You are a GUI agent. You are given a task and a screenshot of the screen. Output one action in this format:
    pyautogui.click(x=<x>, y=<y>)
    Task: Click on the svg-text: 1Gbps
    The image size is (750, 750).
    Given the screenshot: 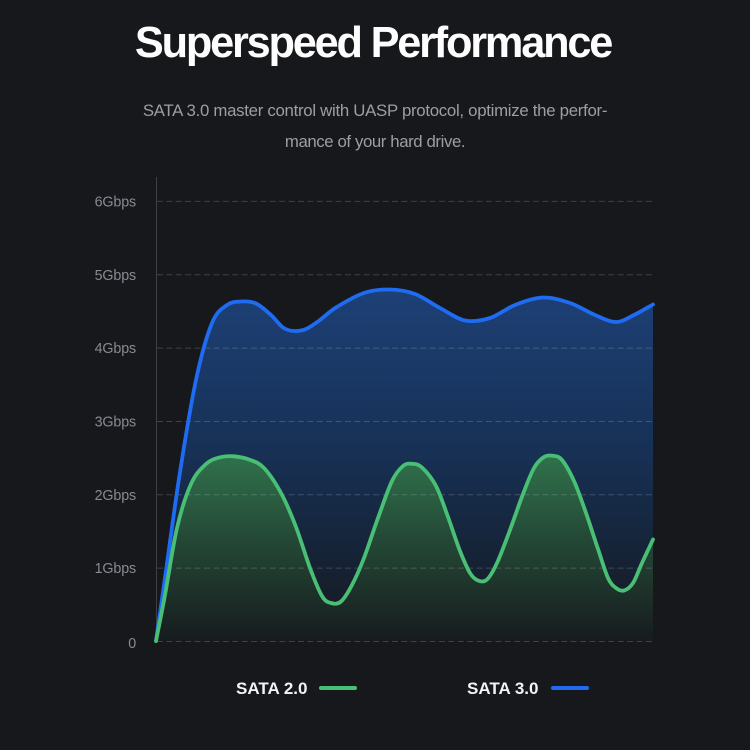 What is the action you would take?
    pyautogui.click(x=115, y=569)
    